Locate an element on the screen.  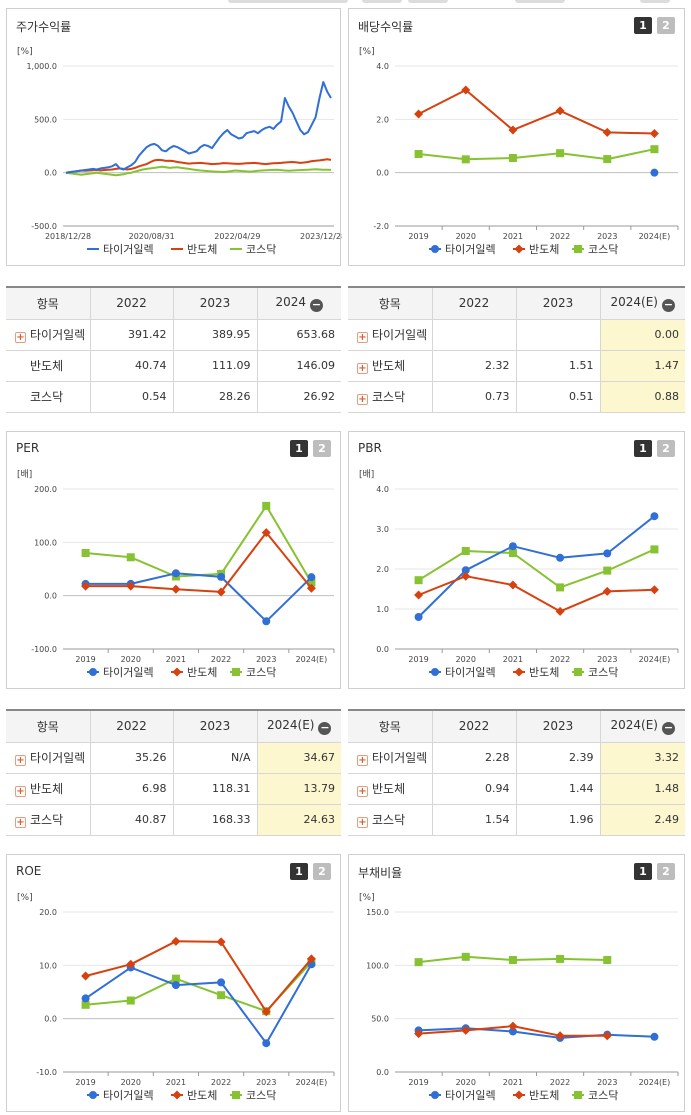
row-label-cell: + 코스닥 is located at coordinates (48, 820).